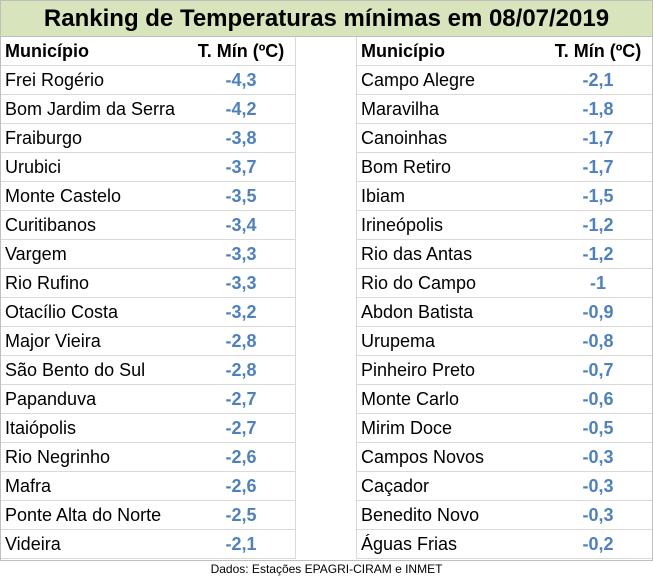  I want to click on temperature-cell: -0,2, so click(598, 544).